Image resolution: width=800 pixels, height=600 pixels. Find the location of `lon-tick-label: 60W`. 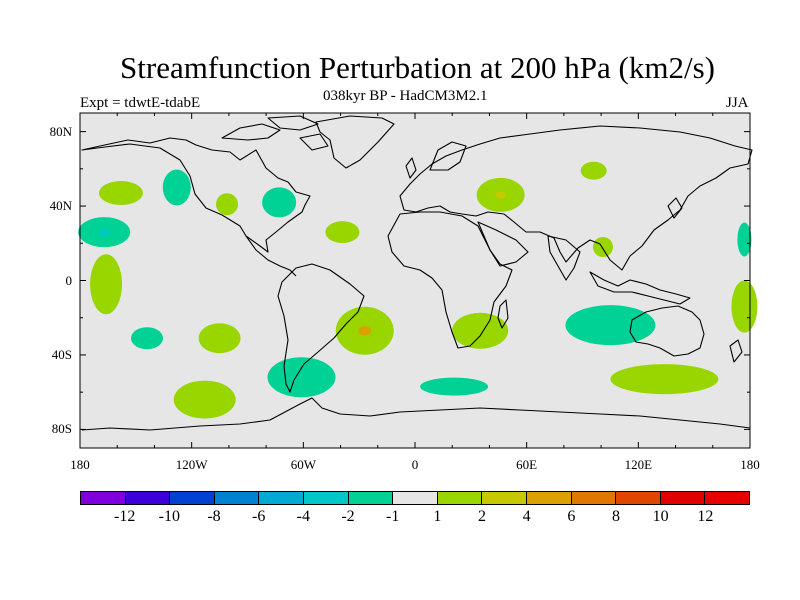

lon-tick-label: 60W is located at coordinates (303, 464).